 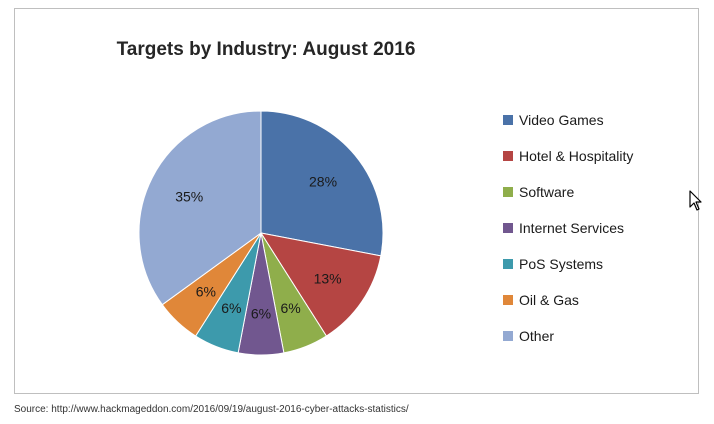 What do you see at coordinates (537, 336) in the screenshot?
I see `legend-label: Other` at bounding box center [537, 336].